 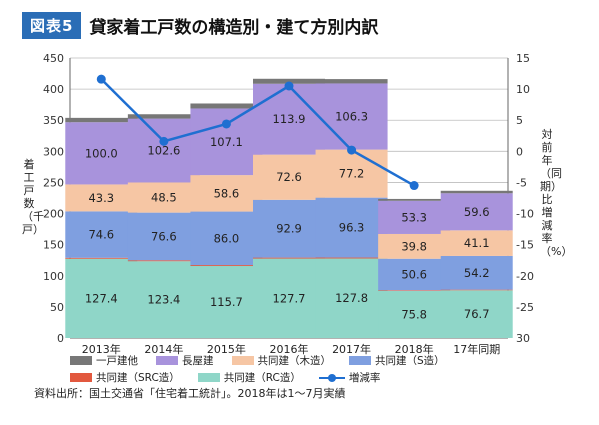 I want to click on chart-title-bar: 図表5 貸家着工戸数の構造別・建て方別内訳, so click(x=200, y=25).